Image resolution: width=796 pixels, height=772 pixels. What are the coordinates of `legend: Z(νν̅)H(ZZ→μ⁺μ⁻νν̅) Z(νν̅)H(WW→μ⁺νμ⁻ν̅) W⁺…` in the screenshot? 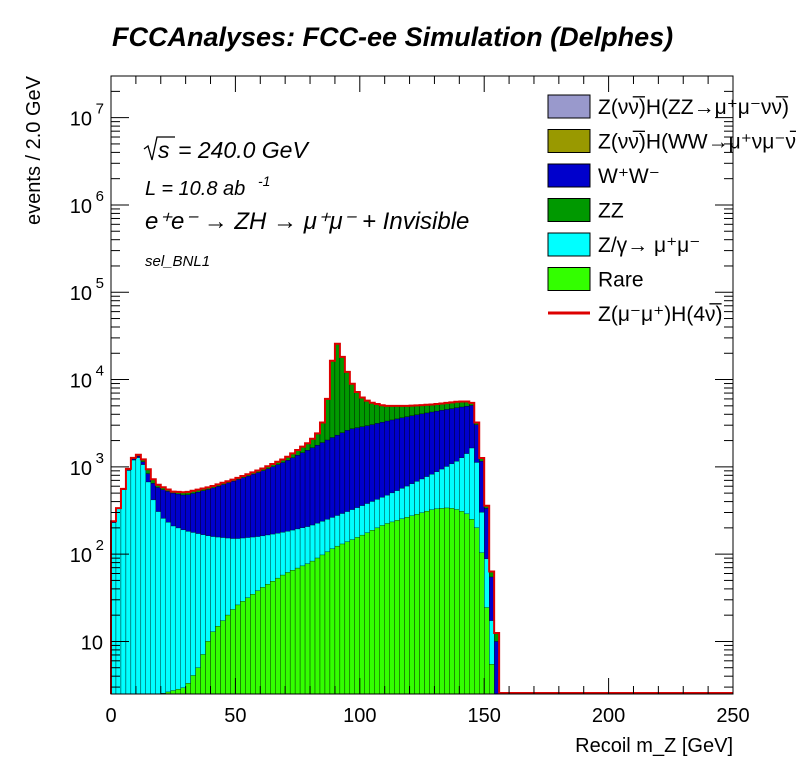 It's located at (671, 210).